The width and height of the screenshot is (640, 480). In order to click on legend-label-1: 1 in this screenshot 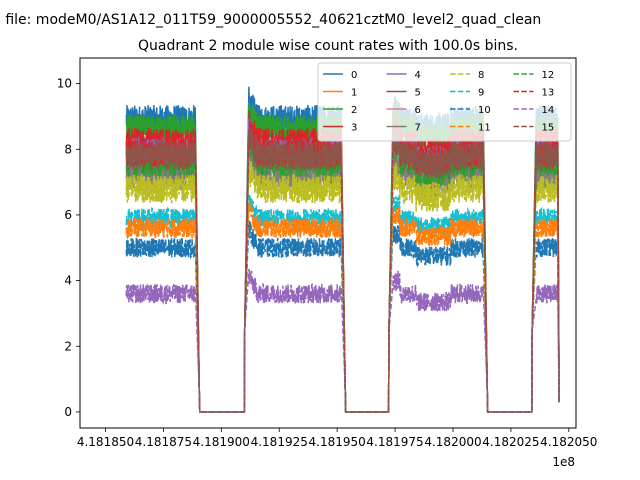, I will do `click(354, 93)`.